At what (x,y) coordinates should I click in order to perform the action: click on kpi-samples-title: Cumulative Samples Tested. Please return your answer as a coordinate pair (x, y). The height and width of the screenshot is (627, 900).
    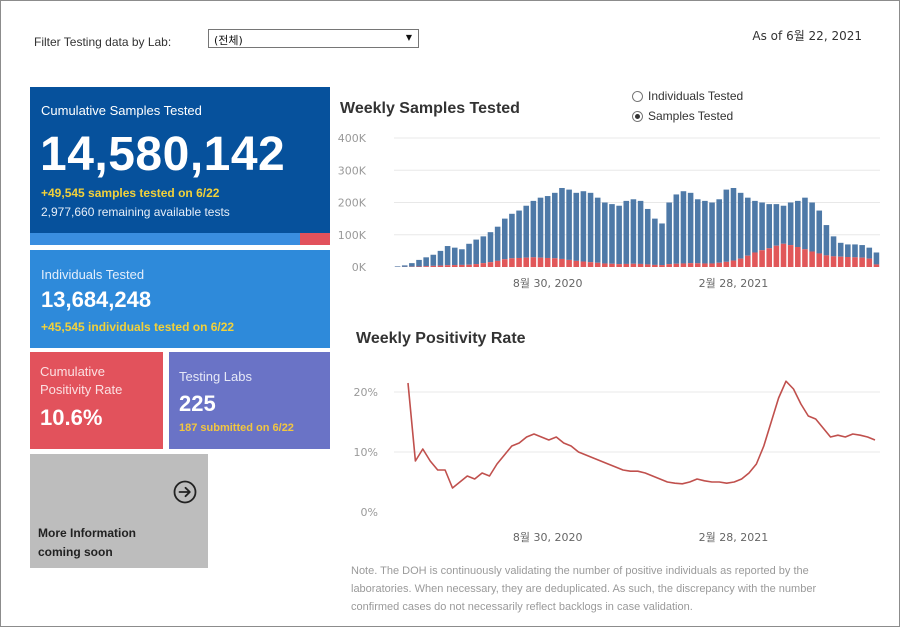
    Looking at the image, I should click on (121, 110).